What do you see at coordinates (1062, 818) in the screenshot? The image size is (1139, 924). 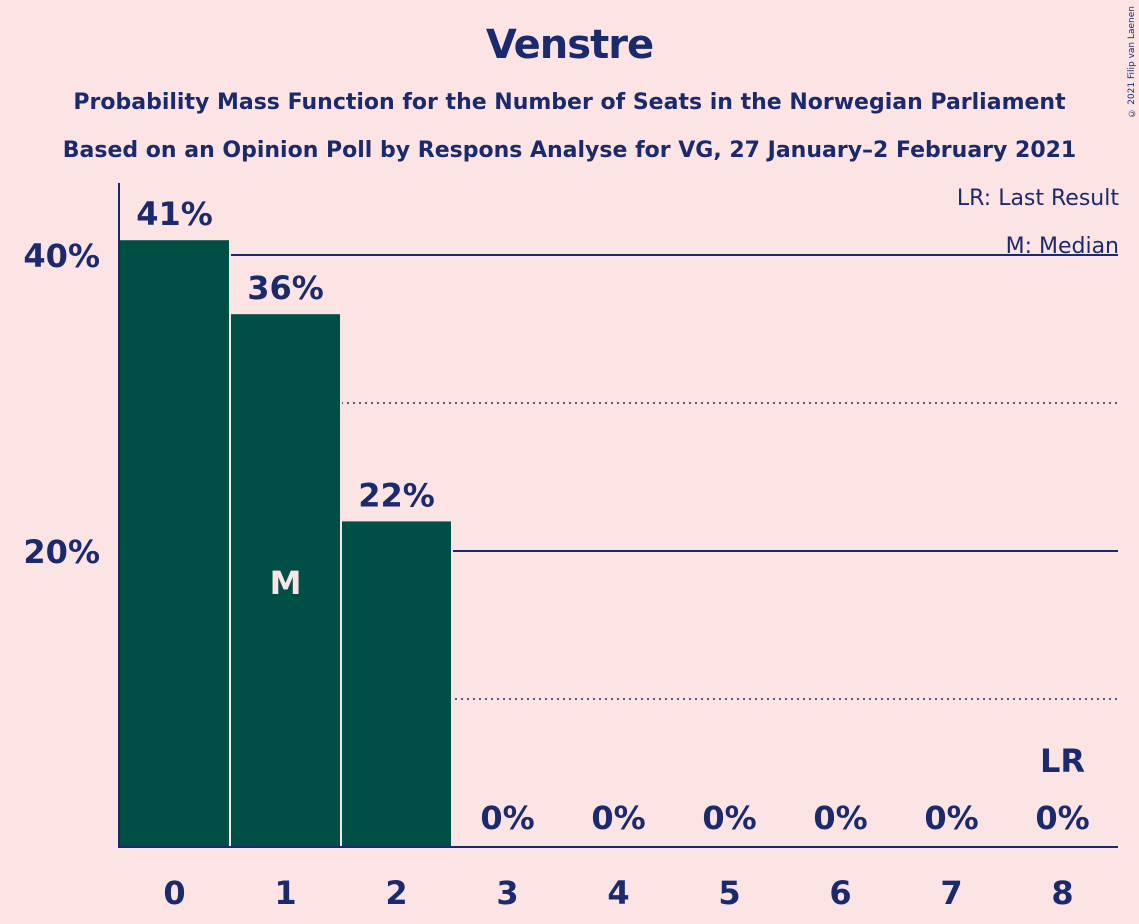 I see `value-label-8: 0%` at bounding box center [1062, 818].